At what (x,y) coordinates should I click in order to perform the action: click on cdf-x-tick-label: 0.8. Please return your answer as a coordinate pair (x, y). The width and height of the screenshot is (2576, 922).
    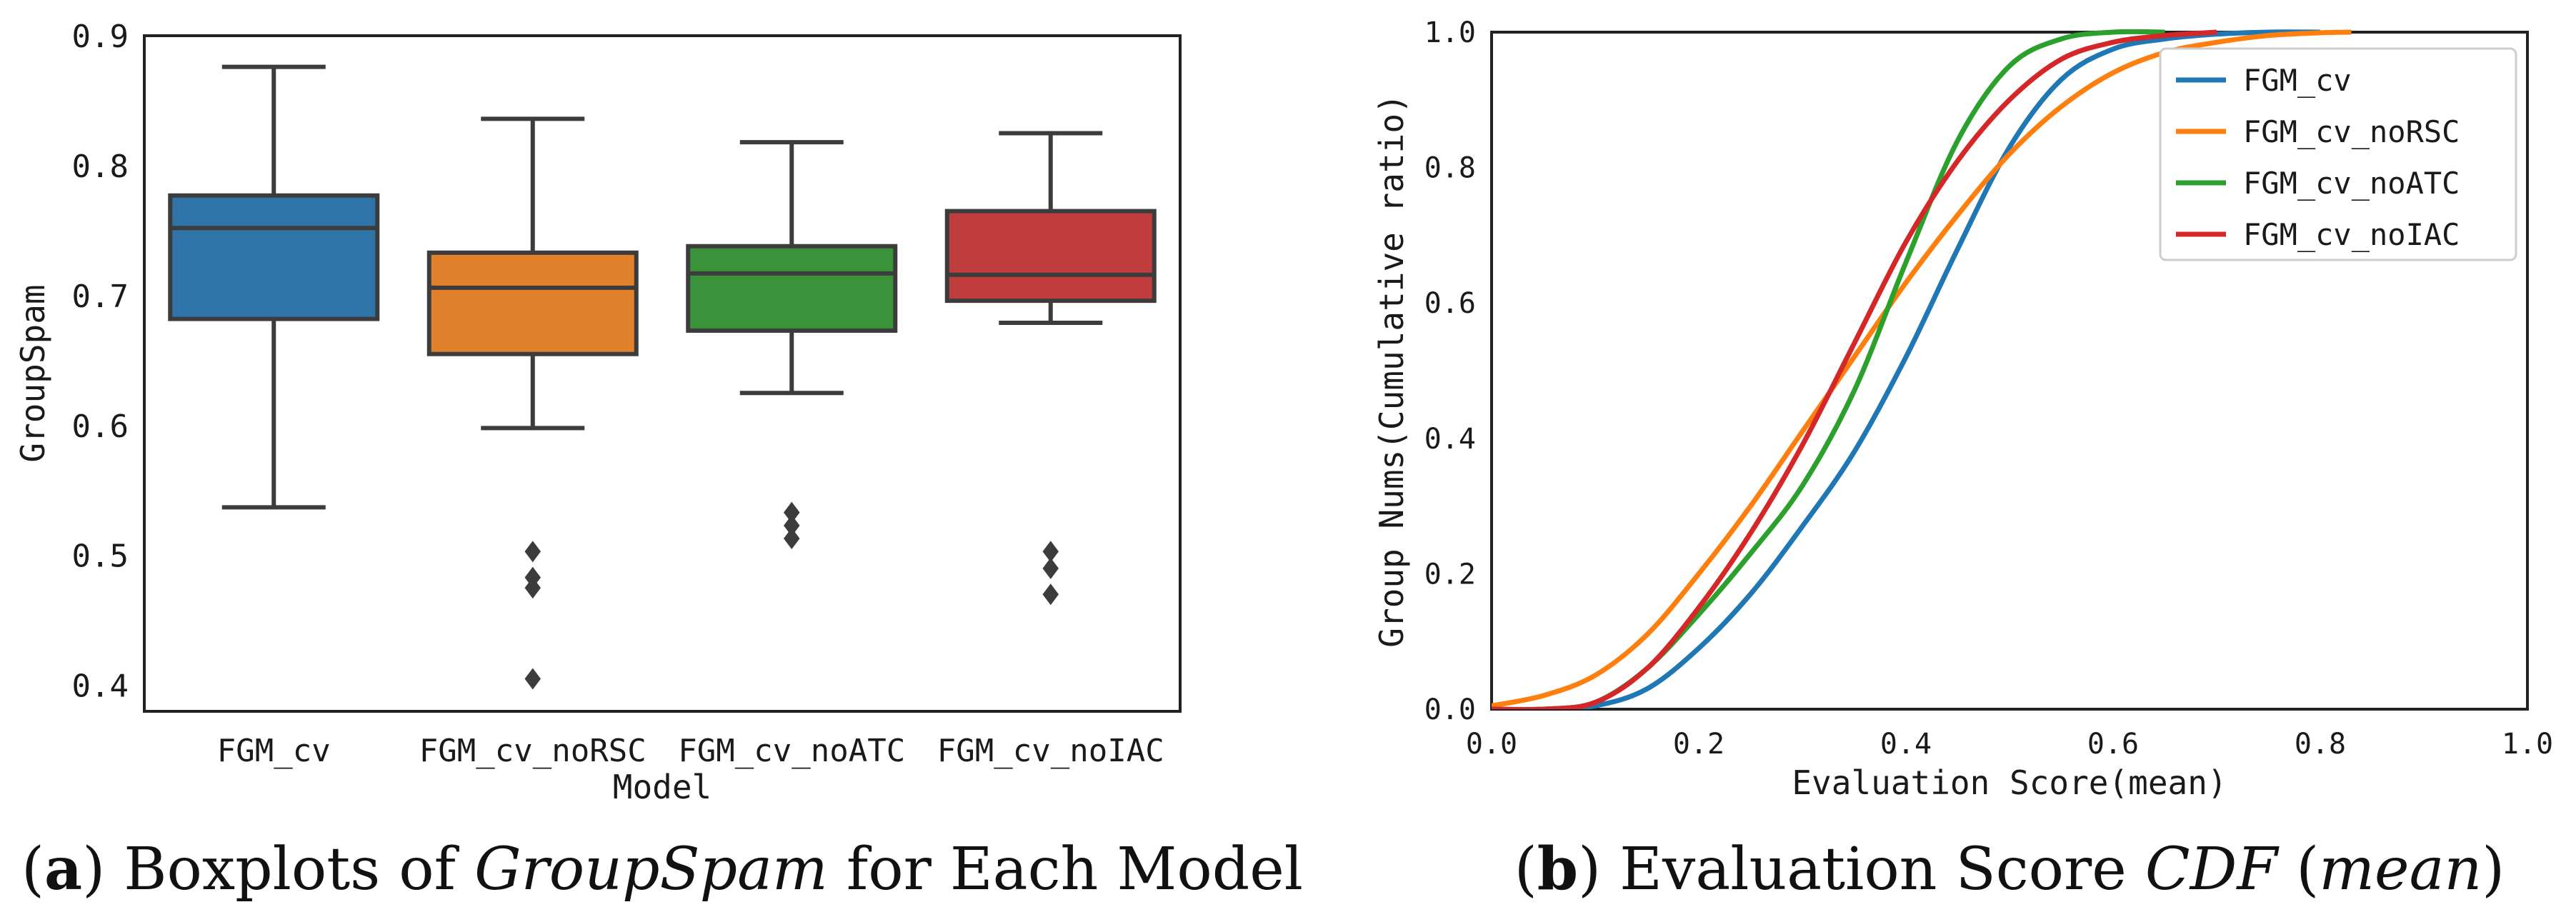
    Looking at the image, I should click on (2320, 745).